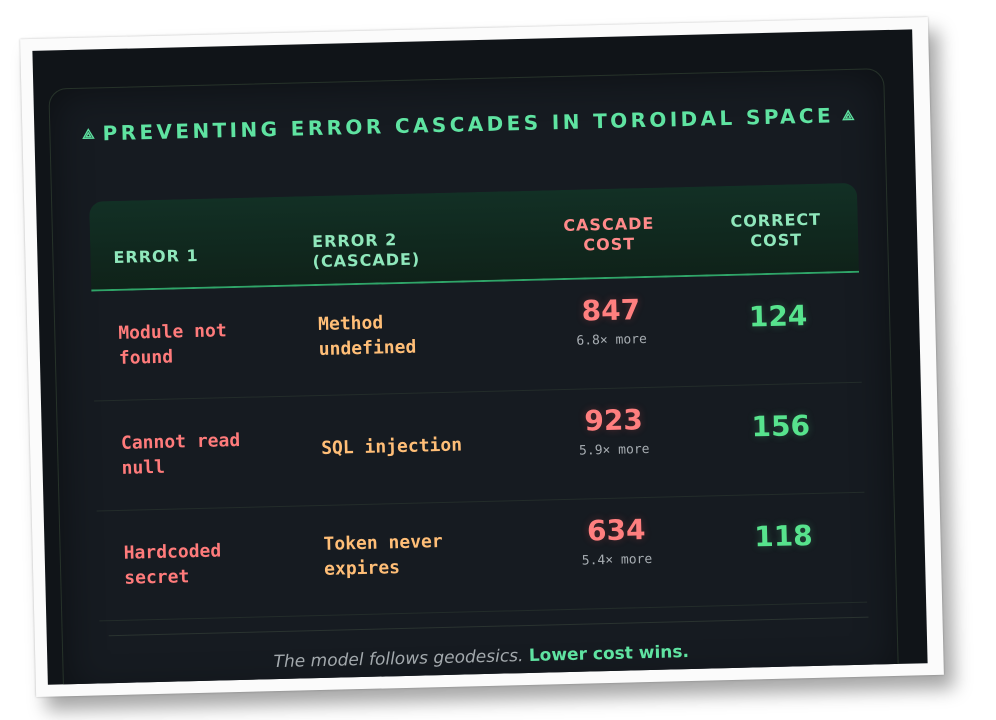 The width and height of the screenshot is (996, 720). I want to click on error-2-cell: SQL injection, so click(391, 446).